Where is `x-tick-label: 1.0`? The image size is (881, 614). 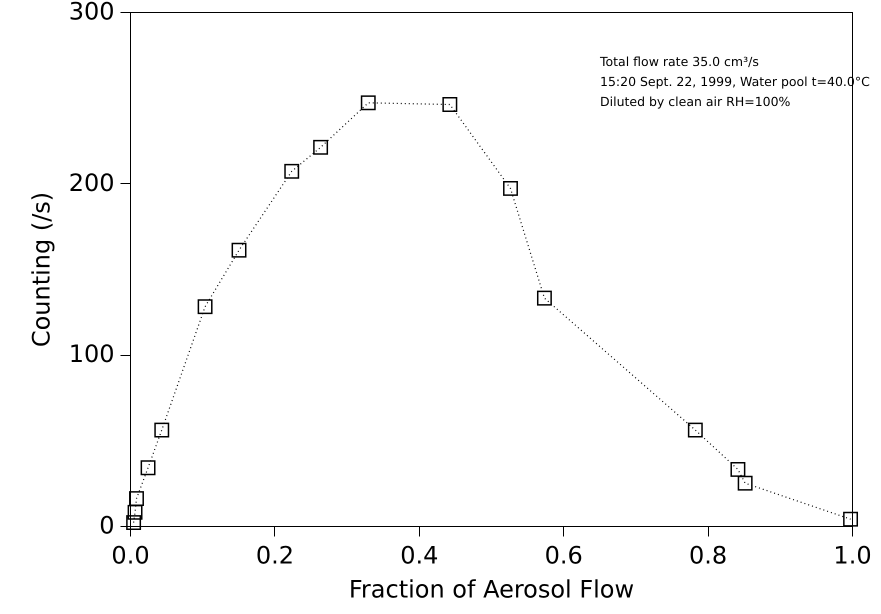
x-tick-label: 1.0 is located at coordinates (852, 556).